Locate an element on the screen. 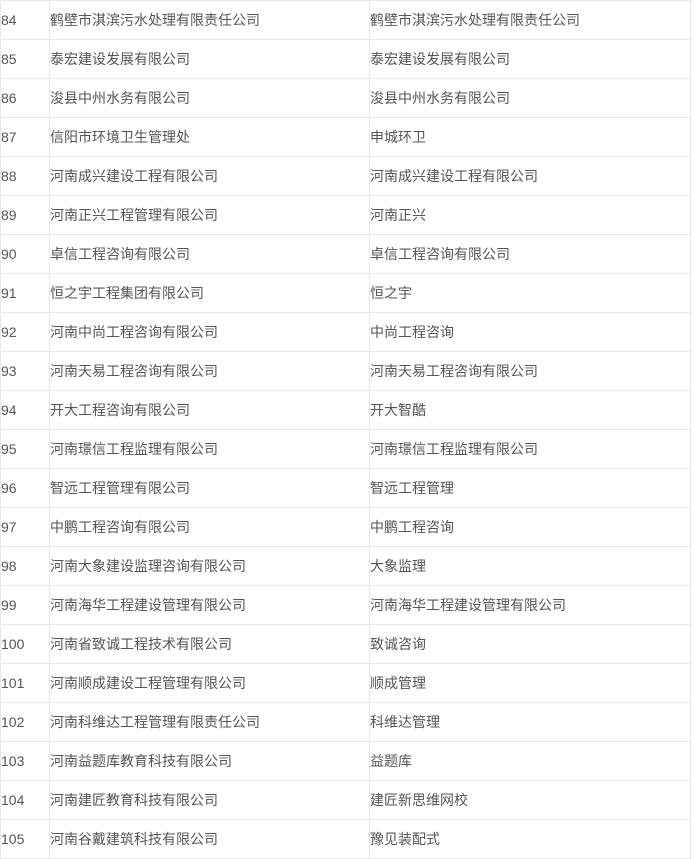 This screenshot has width=695, height=859. company-full-name-cell: 恒之宇工程集团有限公司 is located at coordinates (209, 293).